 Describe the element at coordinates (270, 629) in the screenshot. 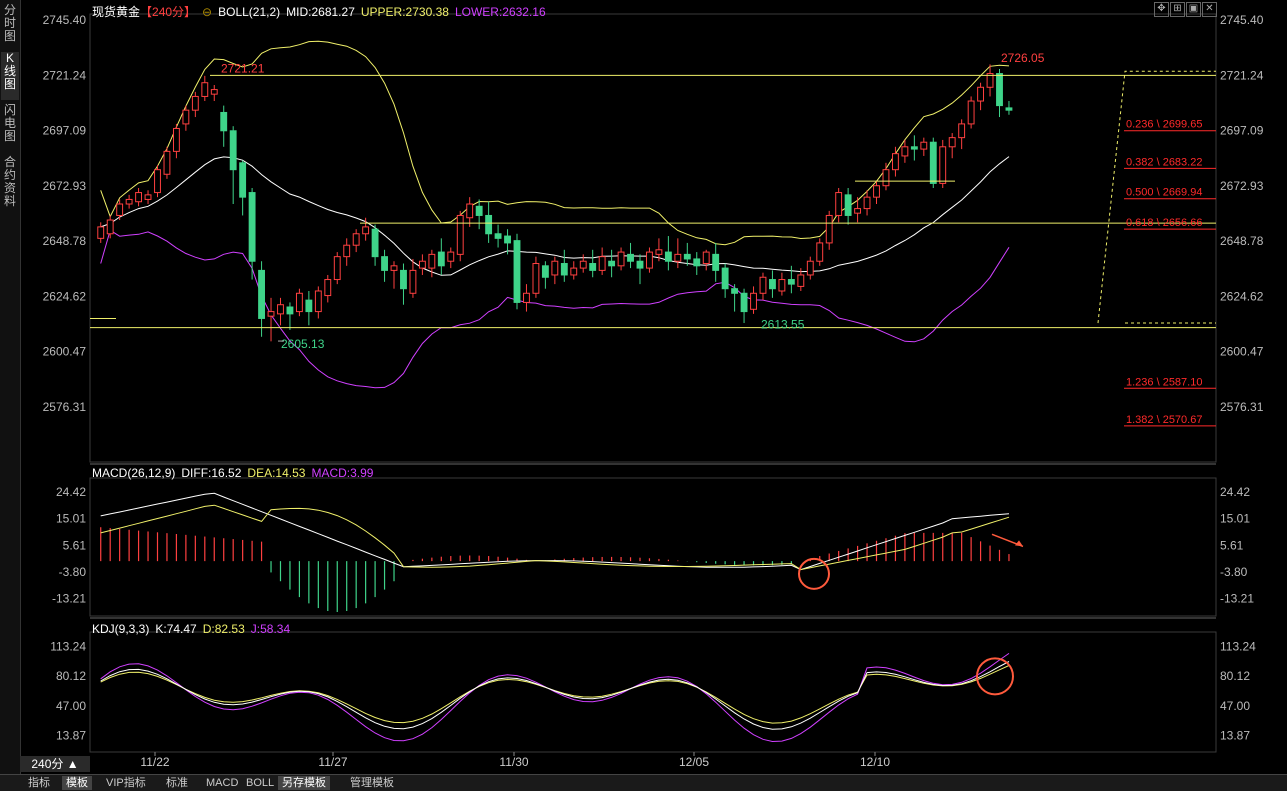

I see `kdj-j: J:58.34` at that location.